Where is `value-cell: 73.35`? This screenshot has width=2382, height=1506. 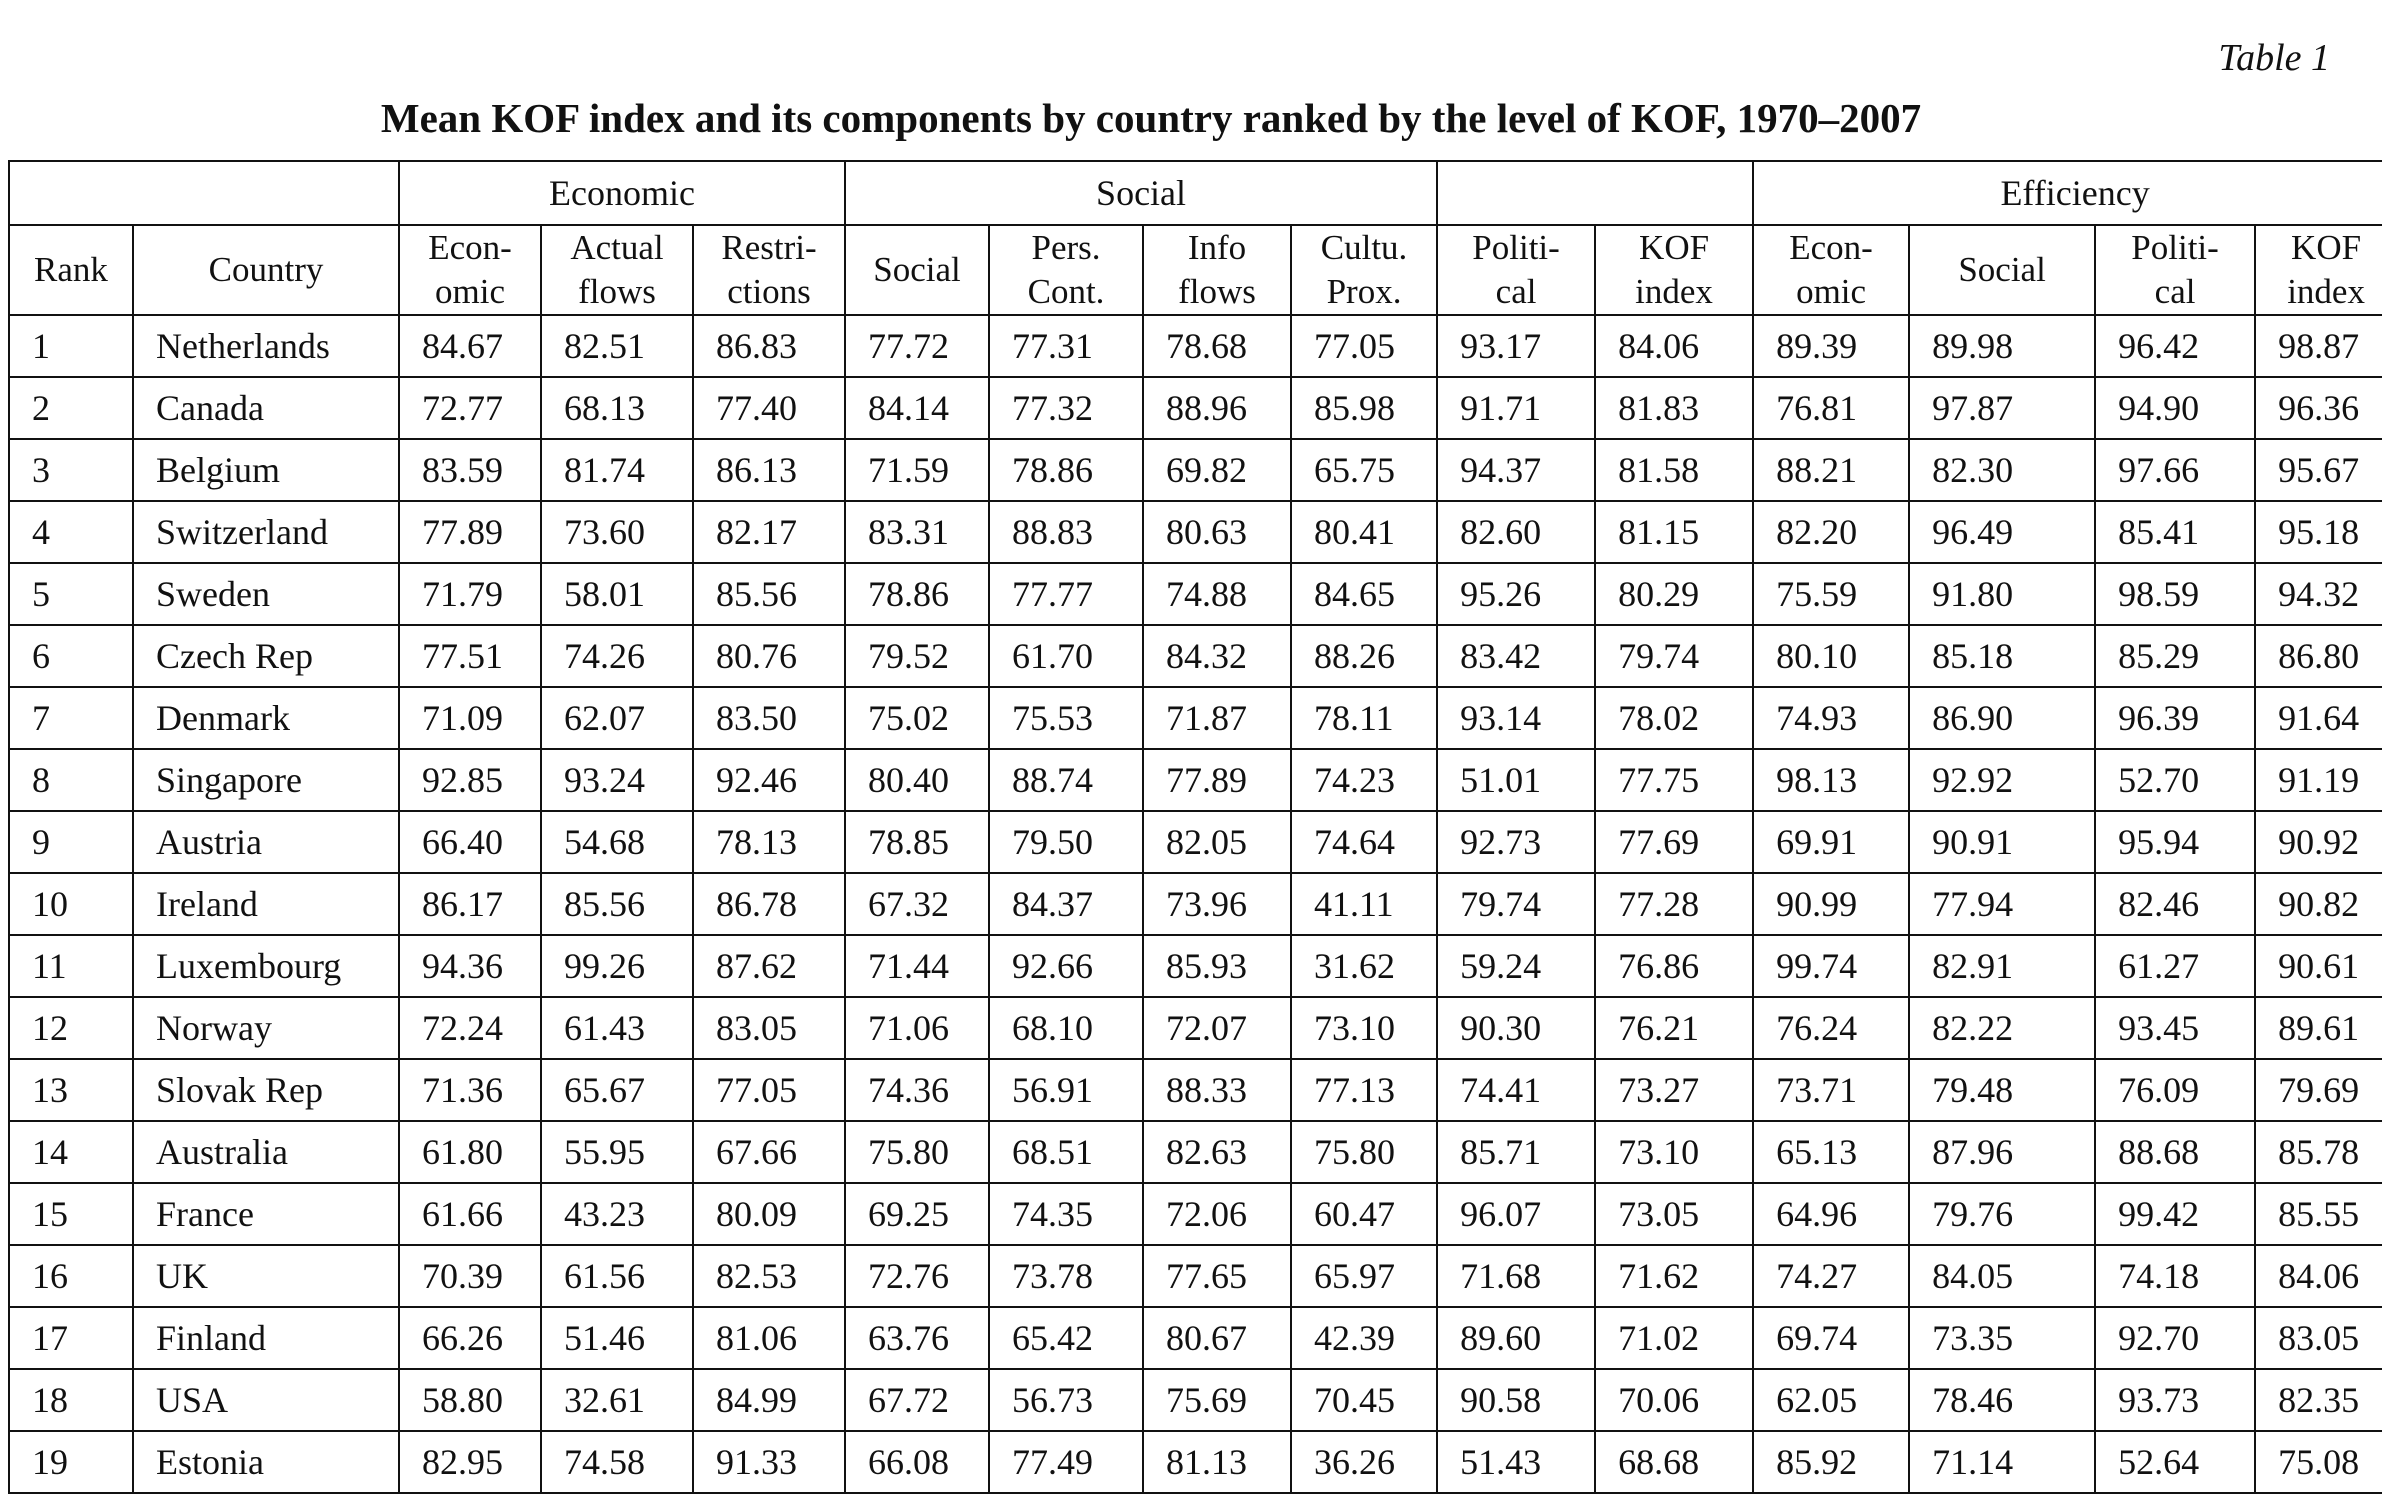
value-cell: 73.35 is located at coordinates (2002, 1338).